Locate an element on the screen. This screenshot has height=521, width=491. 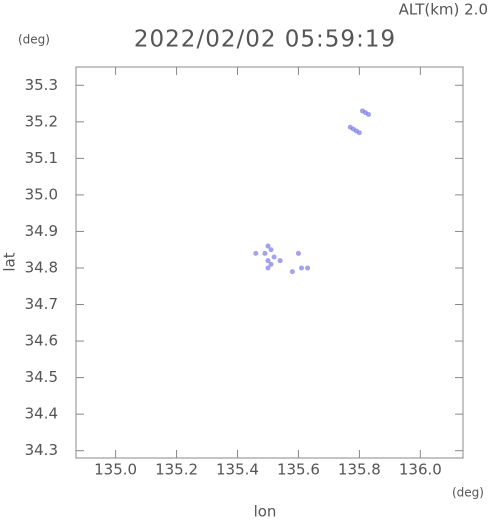
x-tick-label: 135.2 is located at coordinates (176, 470).